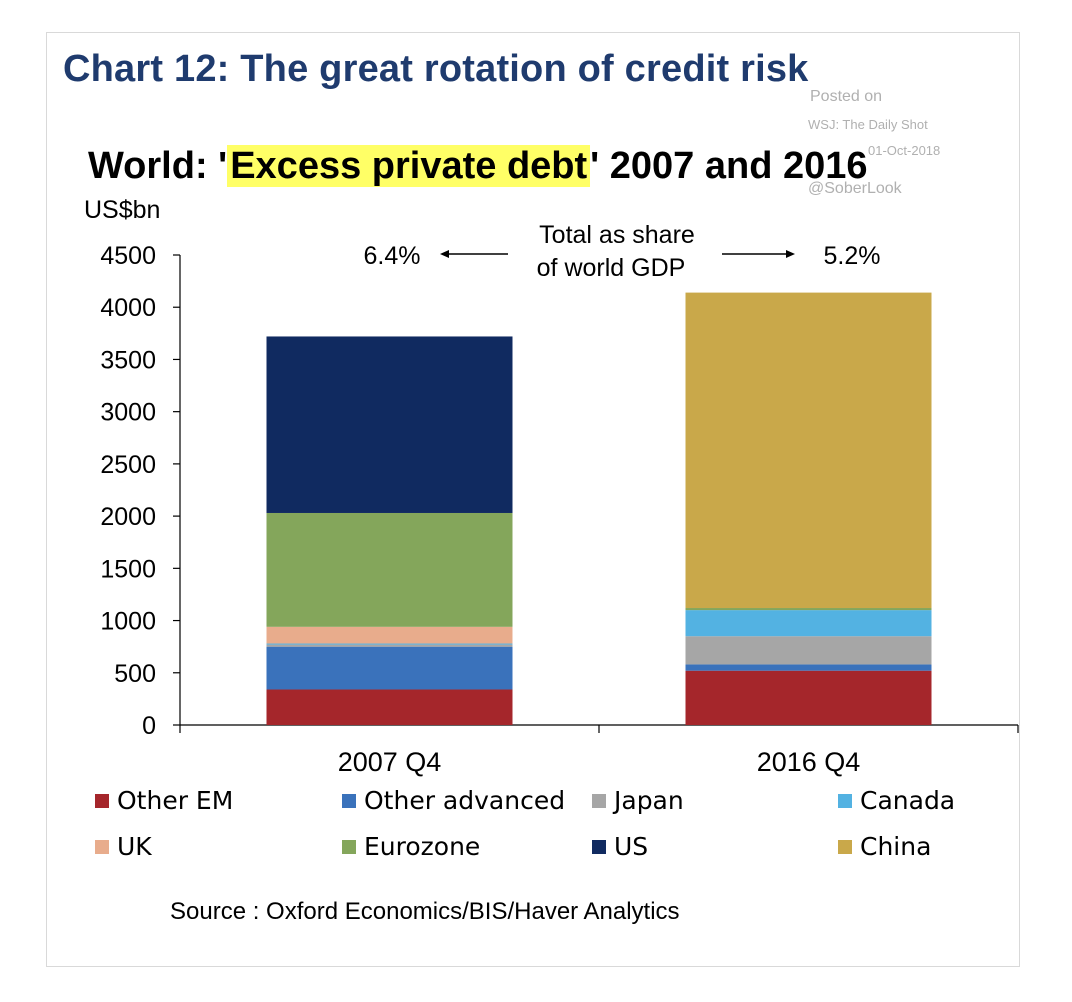  I want to click on y-tick-label: 500, so click(135, 674).